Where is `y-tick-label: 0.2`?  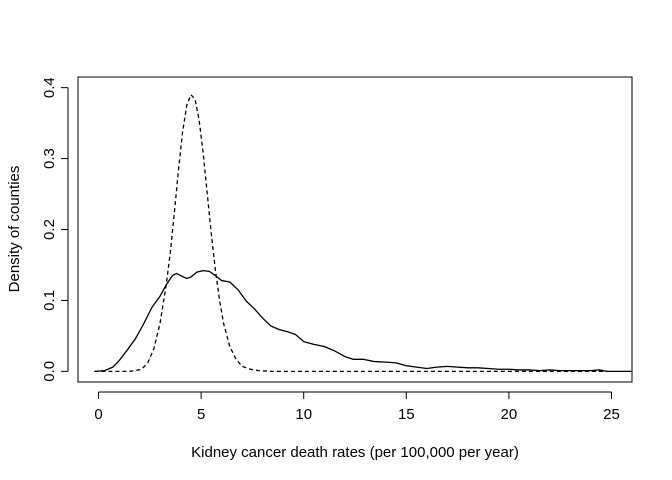
y-tick-label: 0.2 is located at coordinates (49, 229).